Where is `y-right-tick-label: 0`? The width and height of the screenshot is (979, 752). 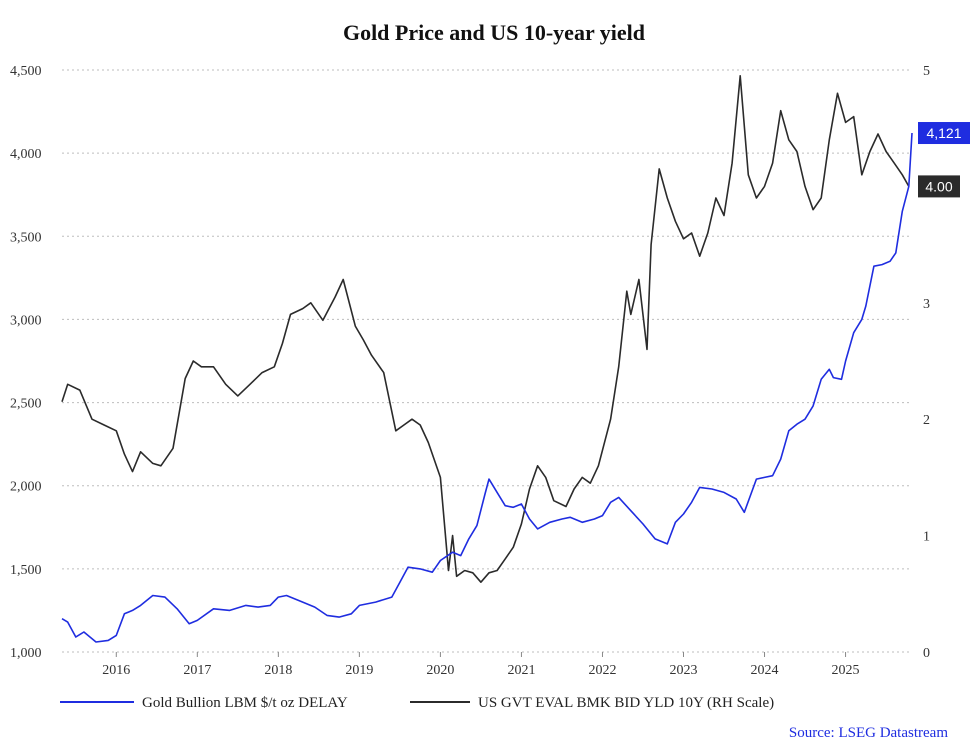
y-right-tick-label: 0 is located at coordinates (926, 653).